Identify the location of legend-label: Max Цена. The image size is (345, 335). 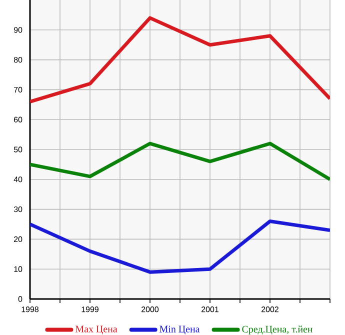
(96, 330).